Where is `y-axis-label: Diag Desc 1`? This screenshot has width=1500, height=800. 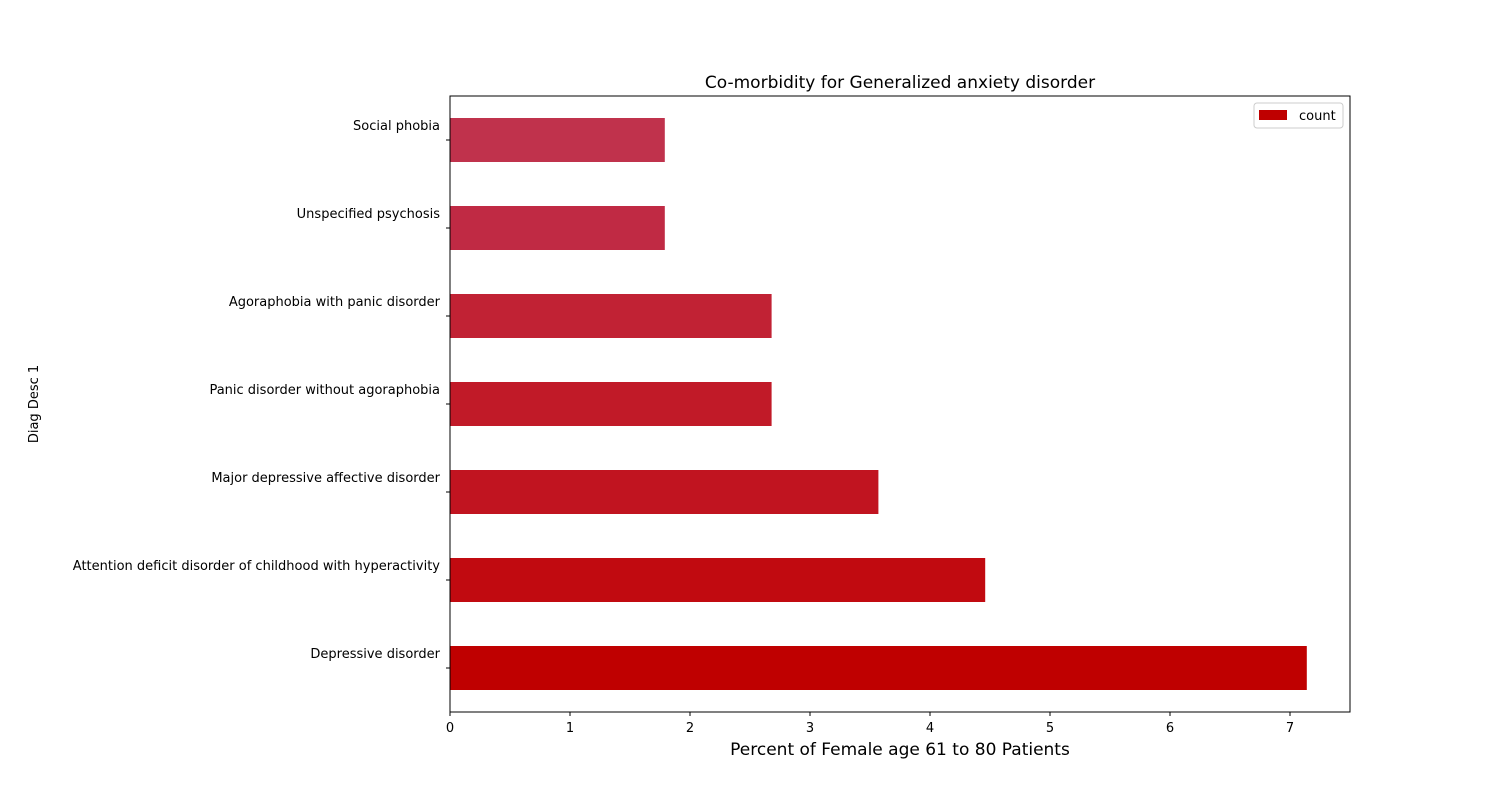 y-axis-label: Diag Desc 1 is located at coordinates (34, 404).